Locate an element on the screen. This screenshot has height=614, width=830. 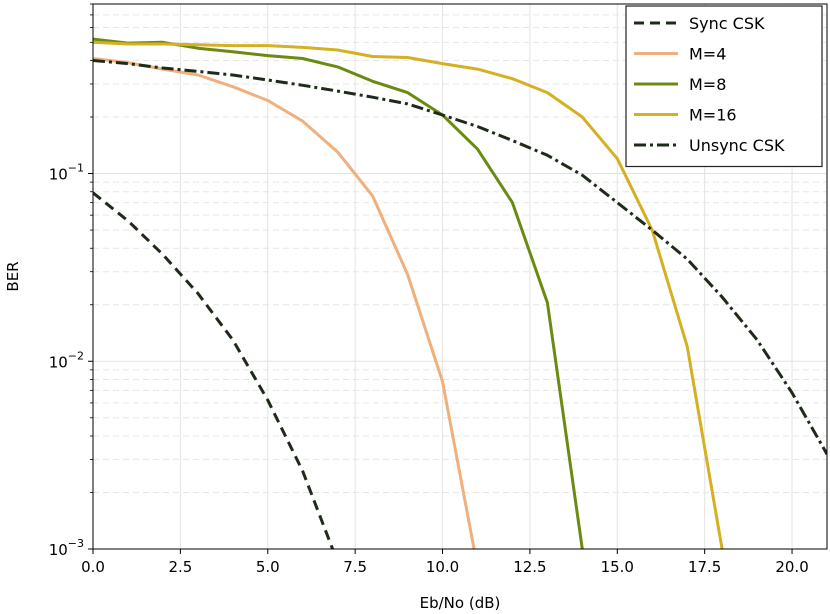
y-tick-label: 10⁻² is located at coordinates (66, 360).